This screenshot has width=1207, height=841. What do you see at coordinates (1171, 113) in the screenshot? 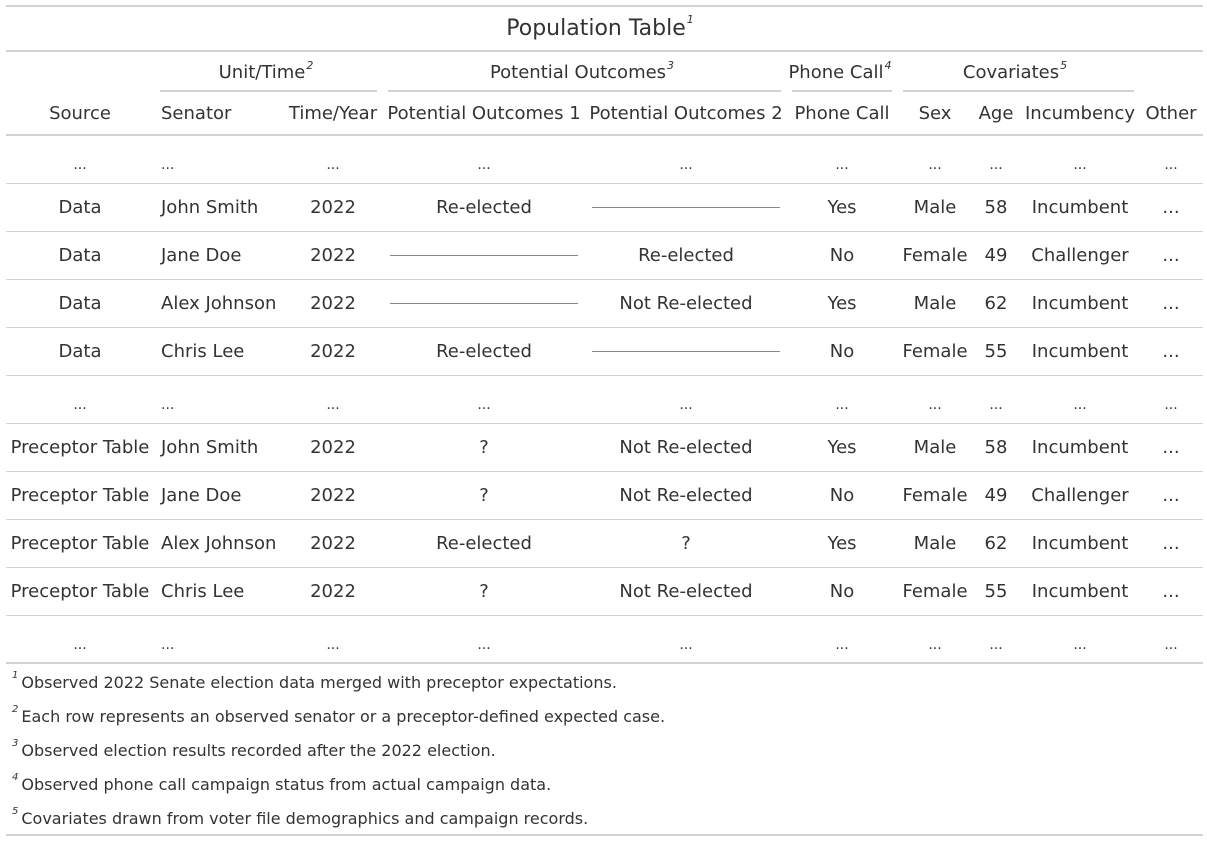
I see `column-header-other: Other` at bounding box center [1171, 113].